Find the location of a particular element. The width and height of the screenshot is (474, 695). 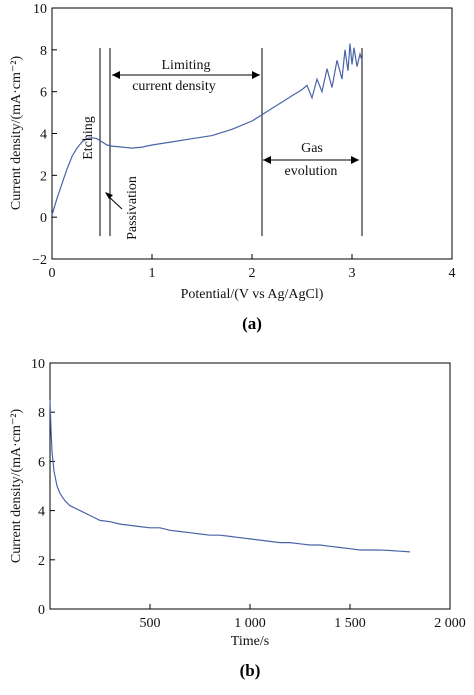

limiting-arrow-head-right is located at coordinates (256, 75).